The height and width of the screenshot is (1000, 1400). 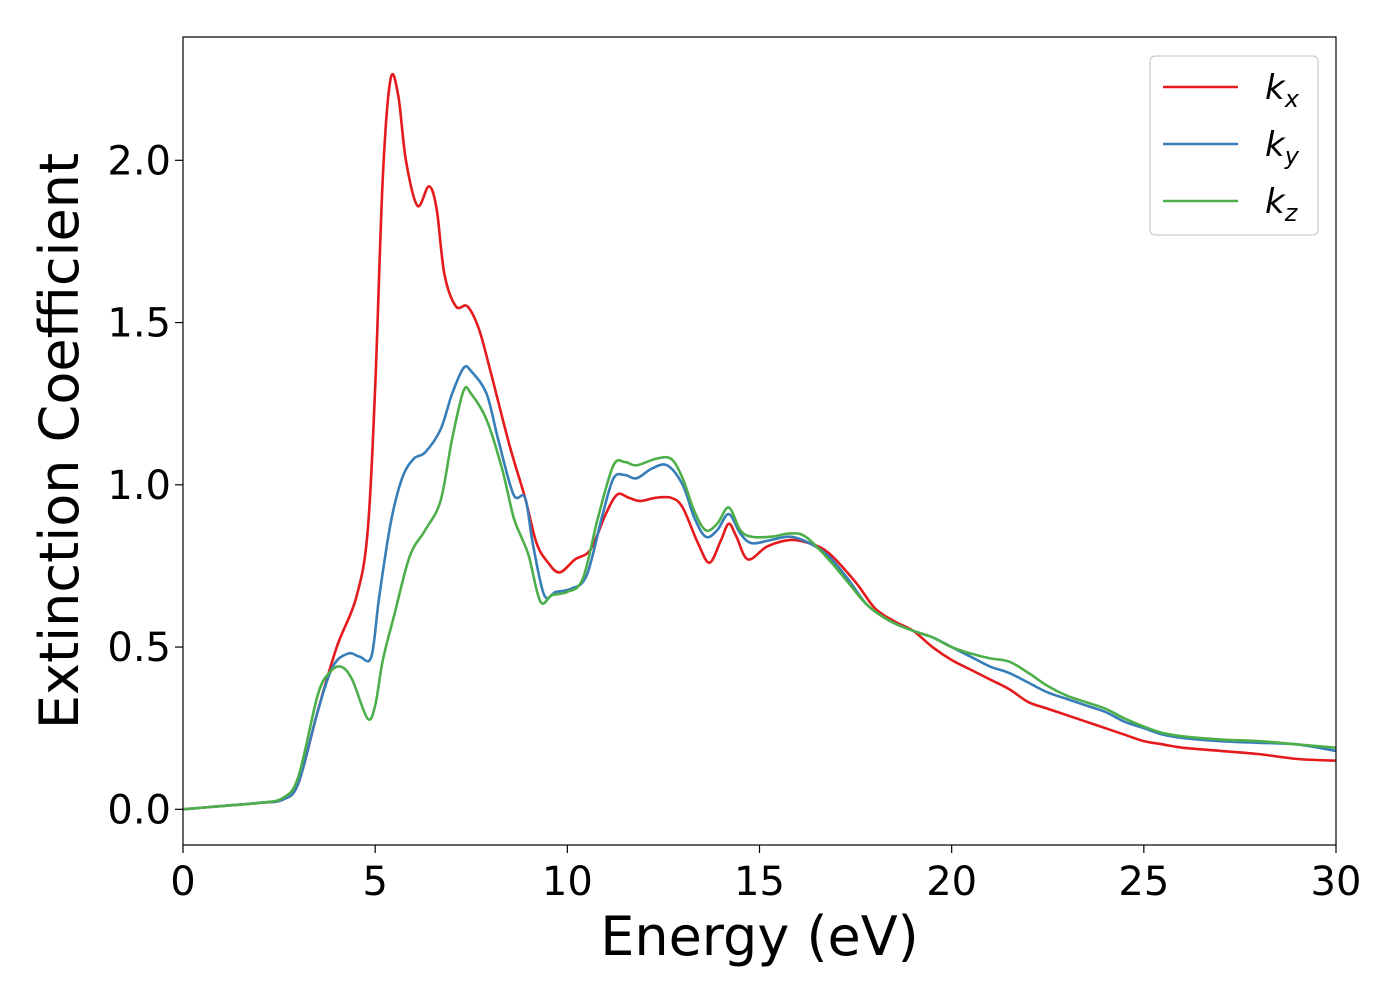 I want to click on x-axis-label: Energy (eV), so click(x=759, y=936).